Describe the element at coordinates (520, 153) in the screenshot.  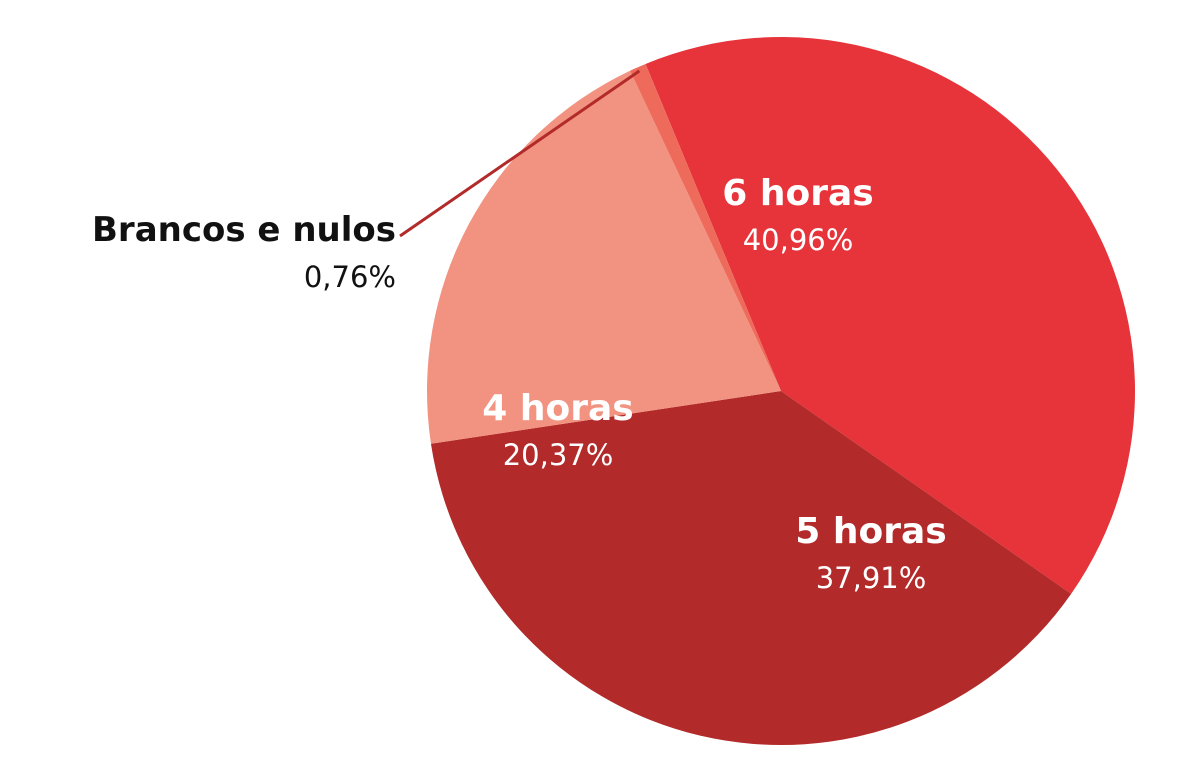
I see `leader-line-brancos-e-nulos` at that location.